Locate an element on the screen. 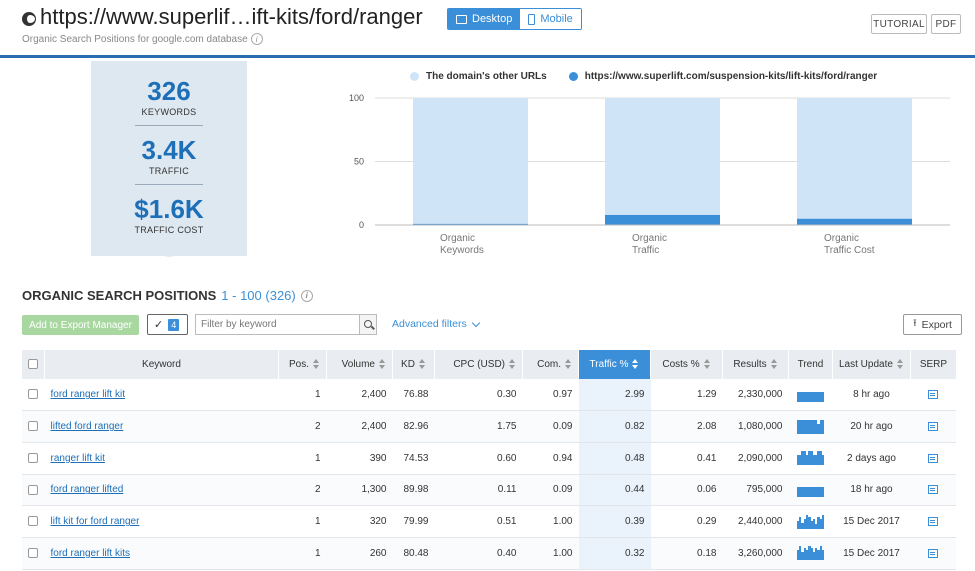  mobile-label: Mobile is located at coordinates (556, 19).